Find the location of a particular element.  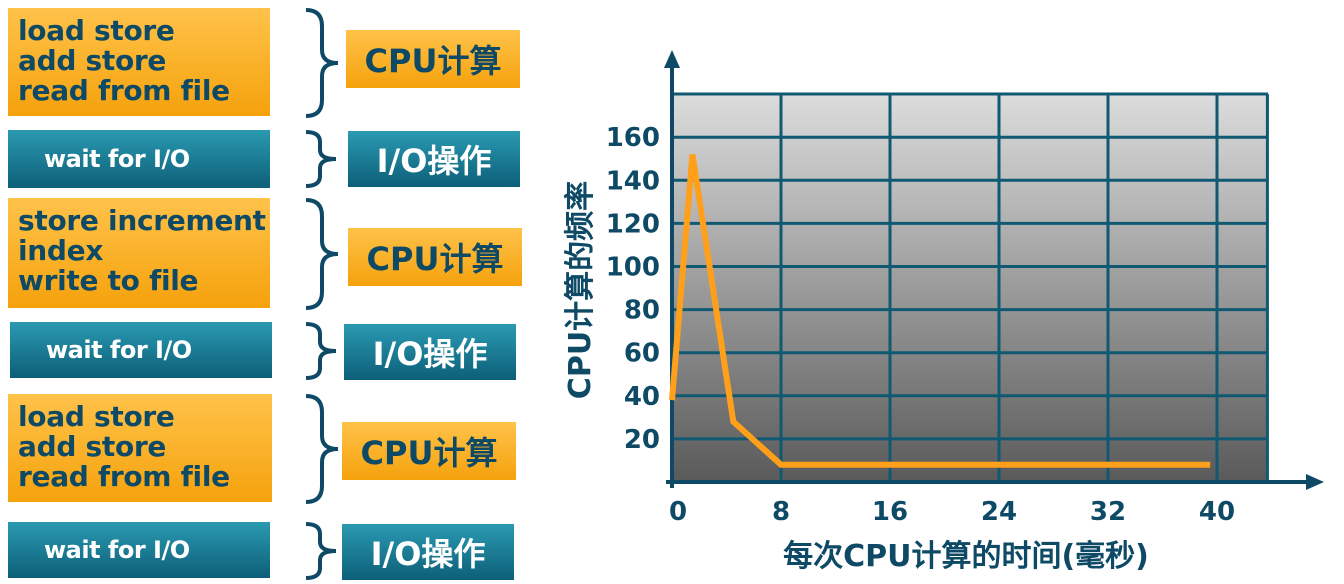

y-tick-label: 100 is located at coordinates (633, 268).